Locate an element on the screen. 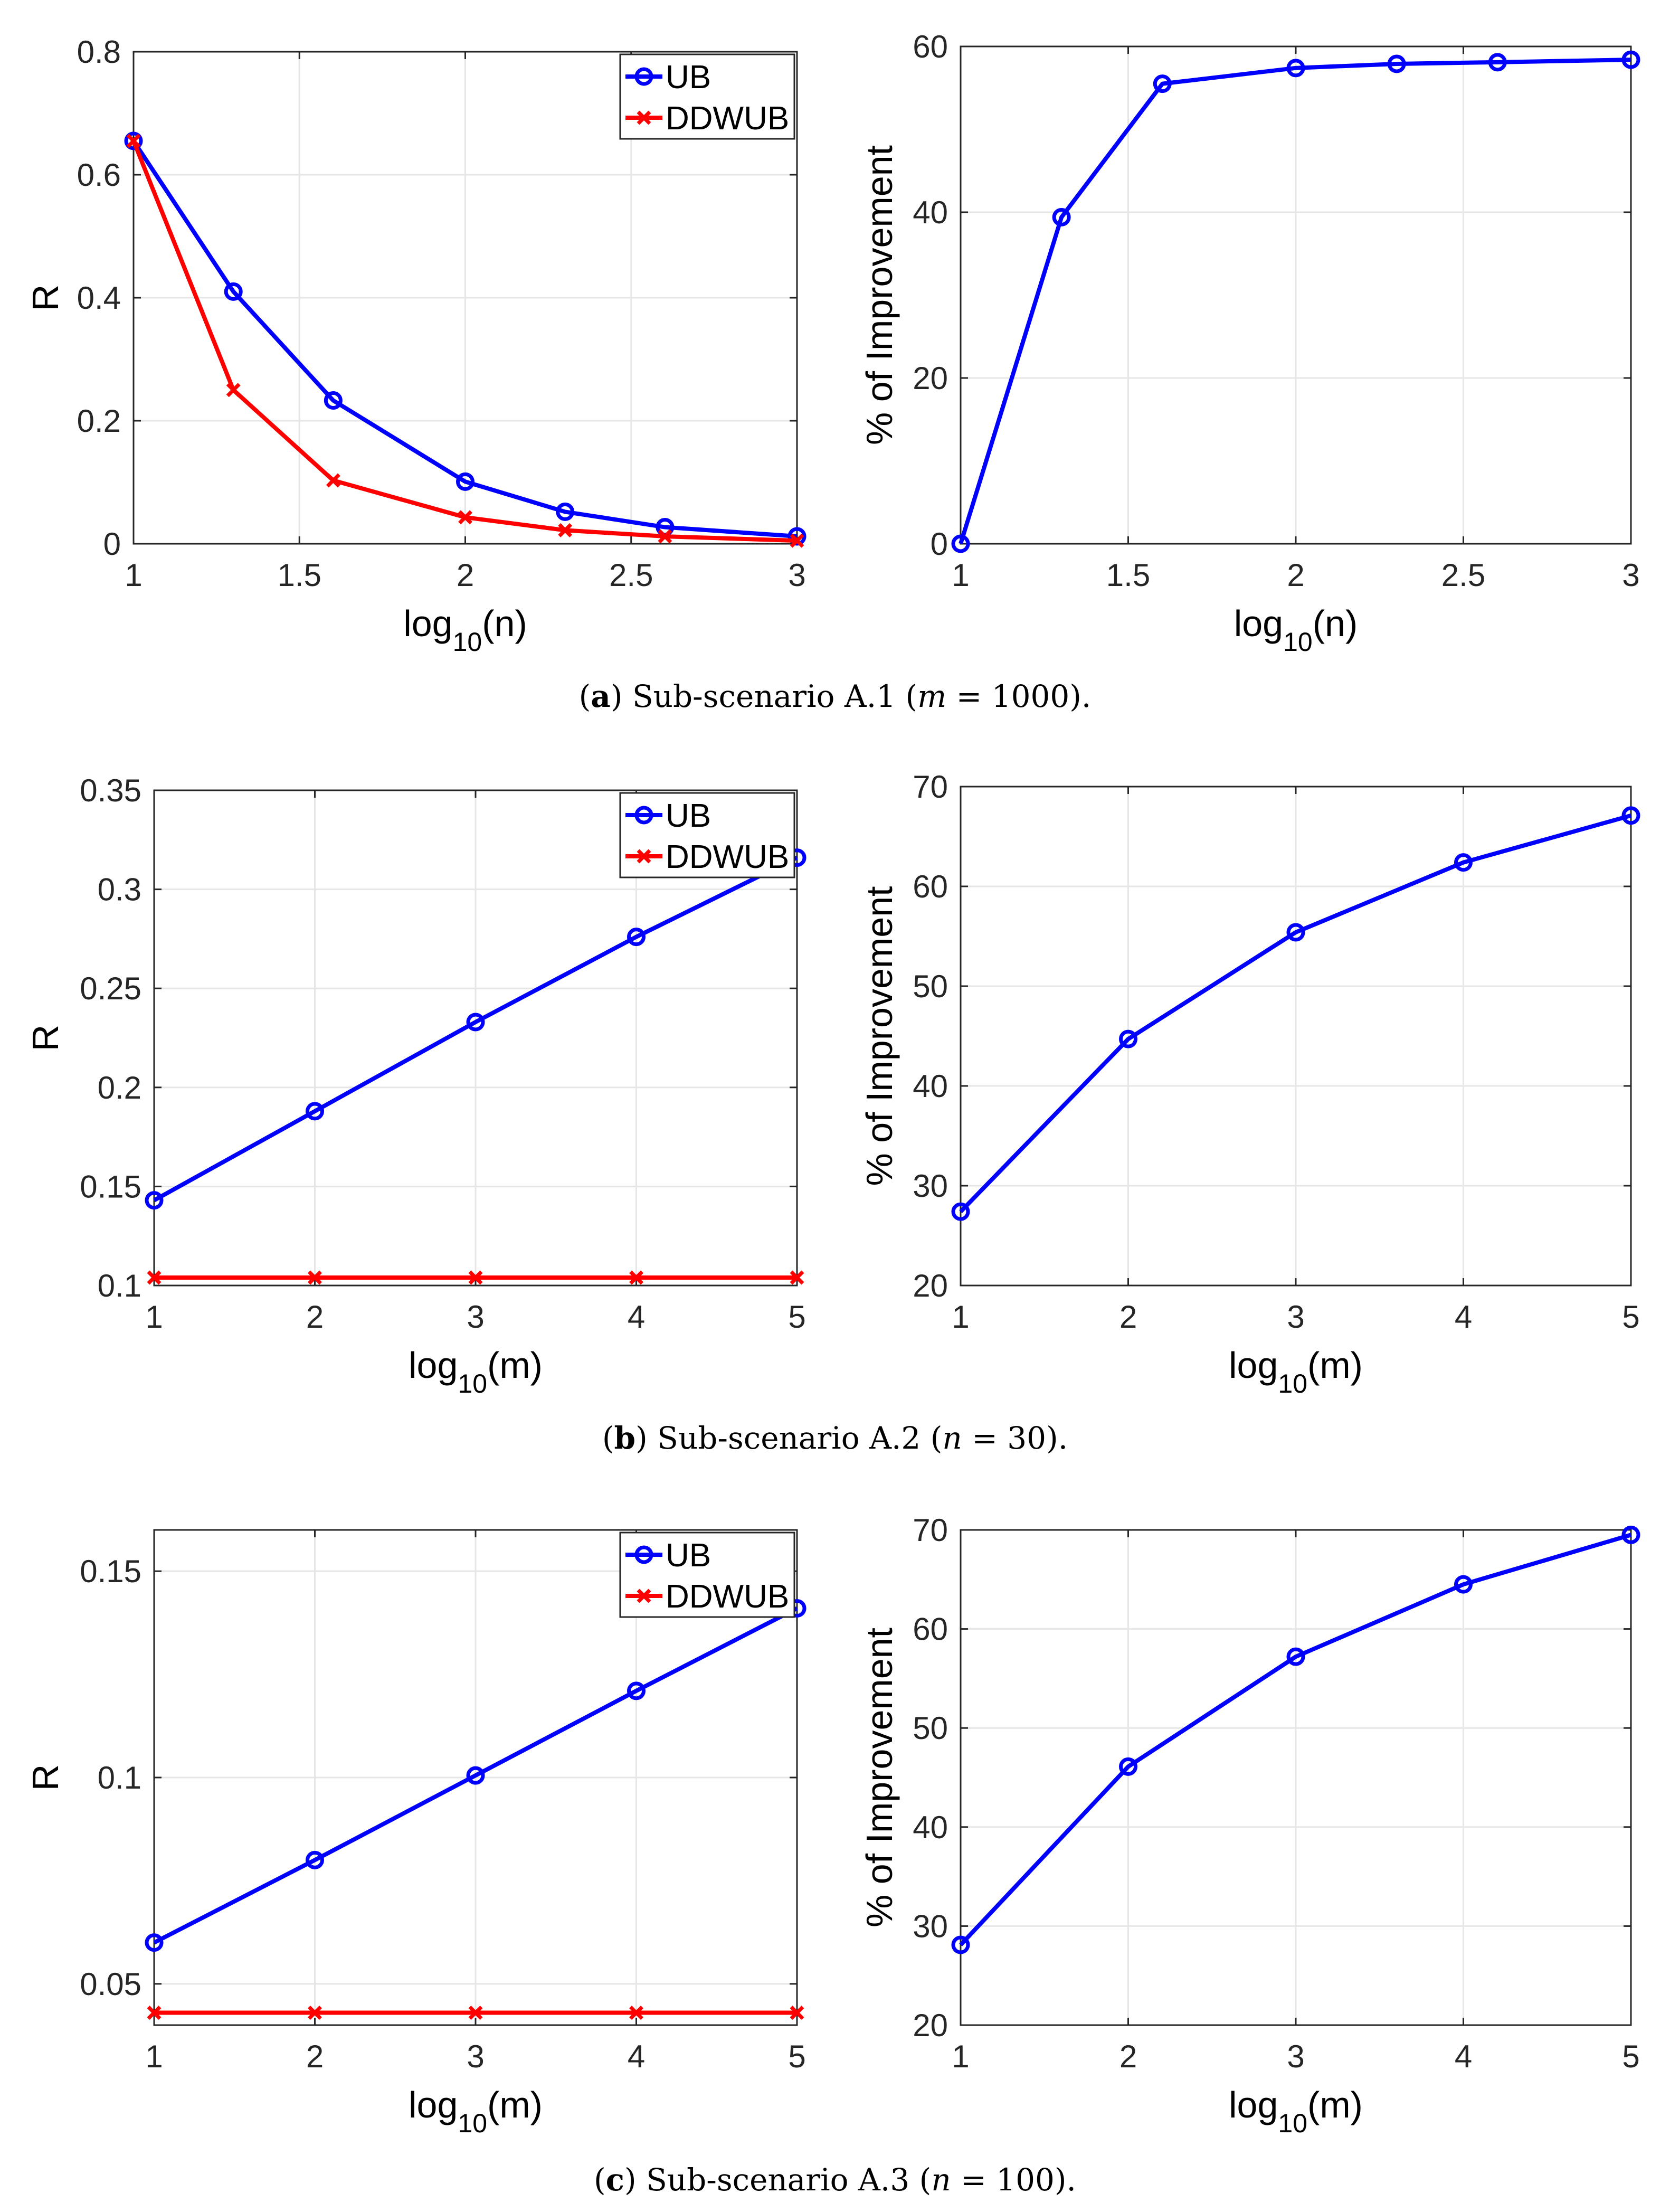  x-tick-label: 1.5 is located at coordinates (1128, 575).